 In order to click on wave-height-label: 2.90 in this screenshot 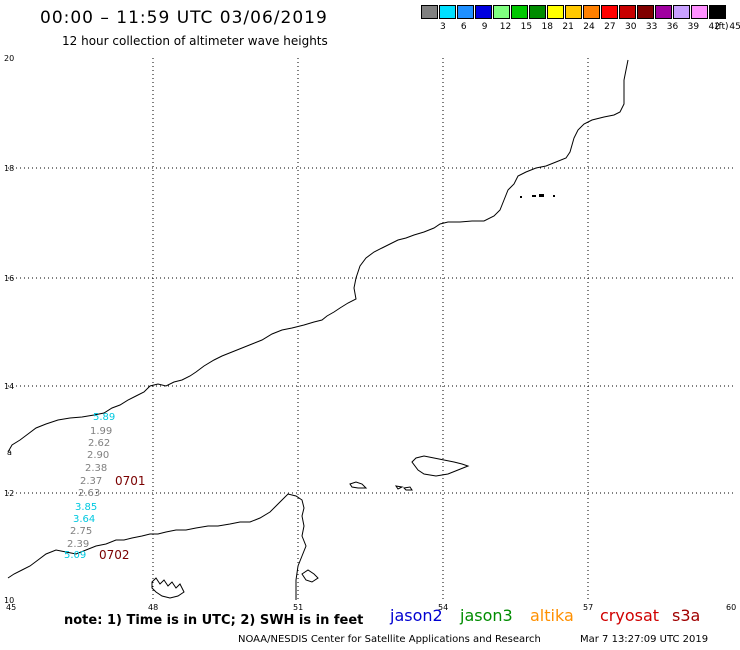, I will do `click(98, 455)`.